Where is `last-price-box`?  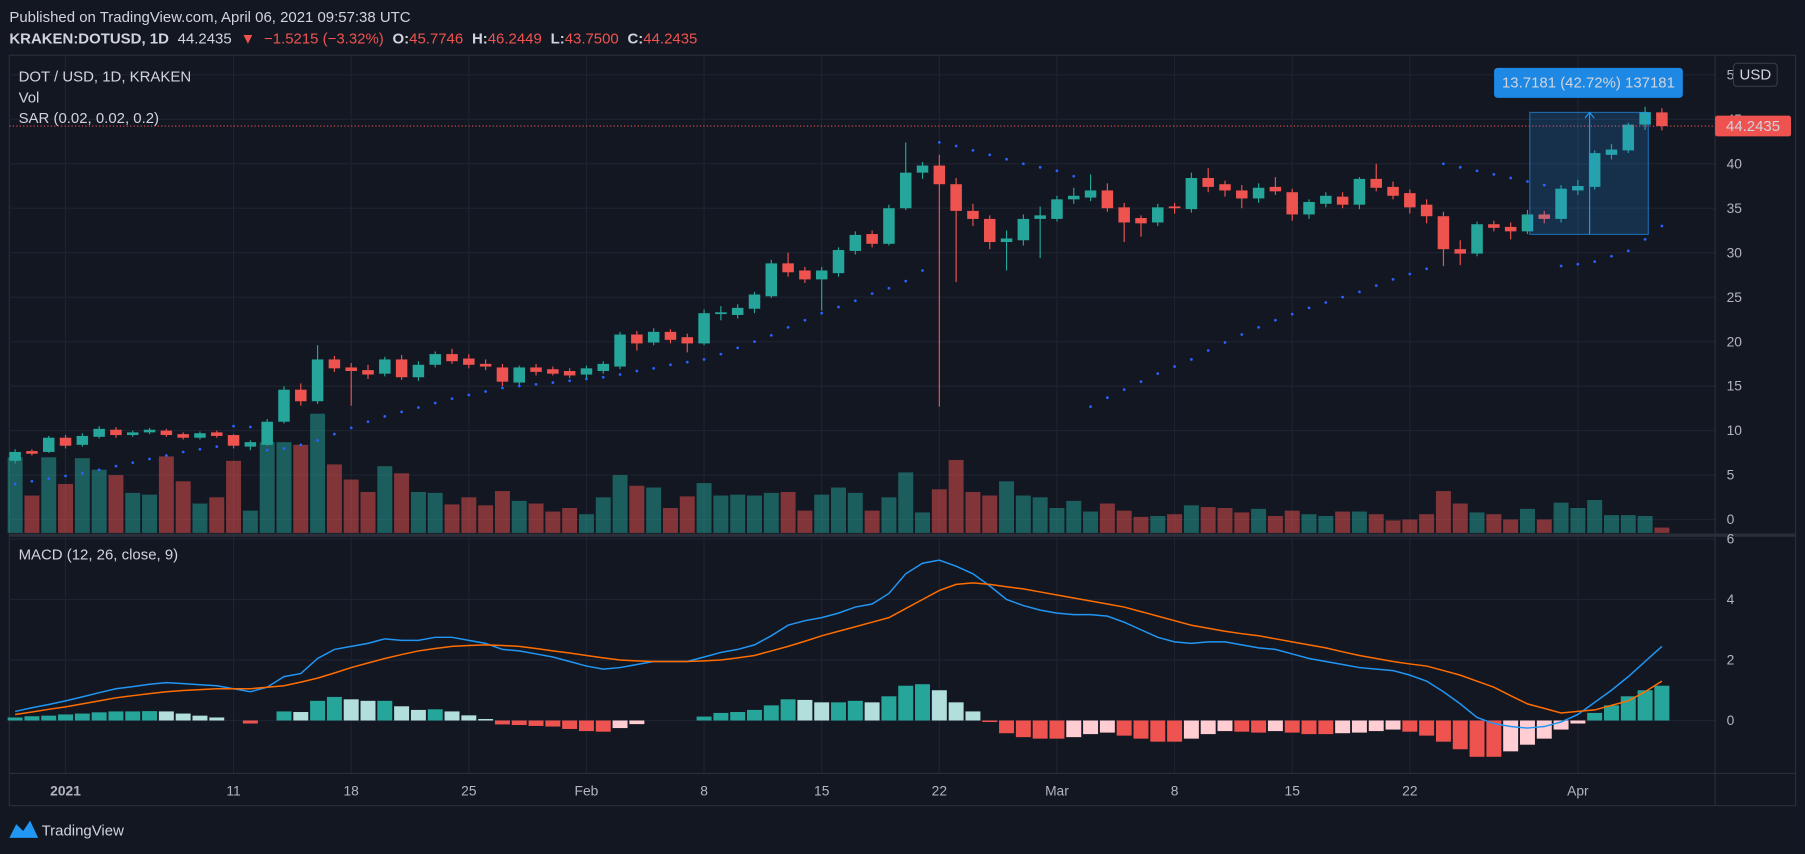
last-price-box is located at coordinates (1753, 126).